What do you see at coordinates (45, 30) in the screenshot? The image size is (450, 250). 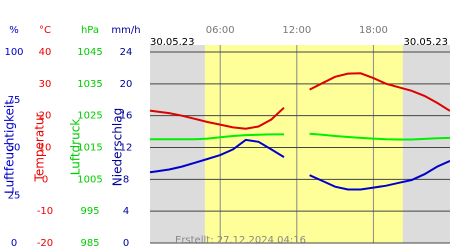 I see `axis-unit: °C` at bounding box center [45, 30].